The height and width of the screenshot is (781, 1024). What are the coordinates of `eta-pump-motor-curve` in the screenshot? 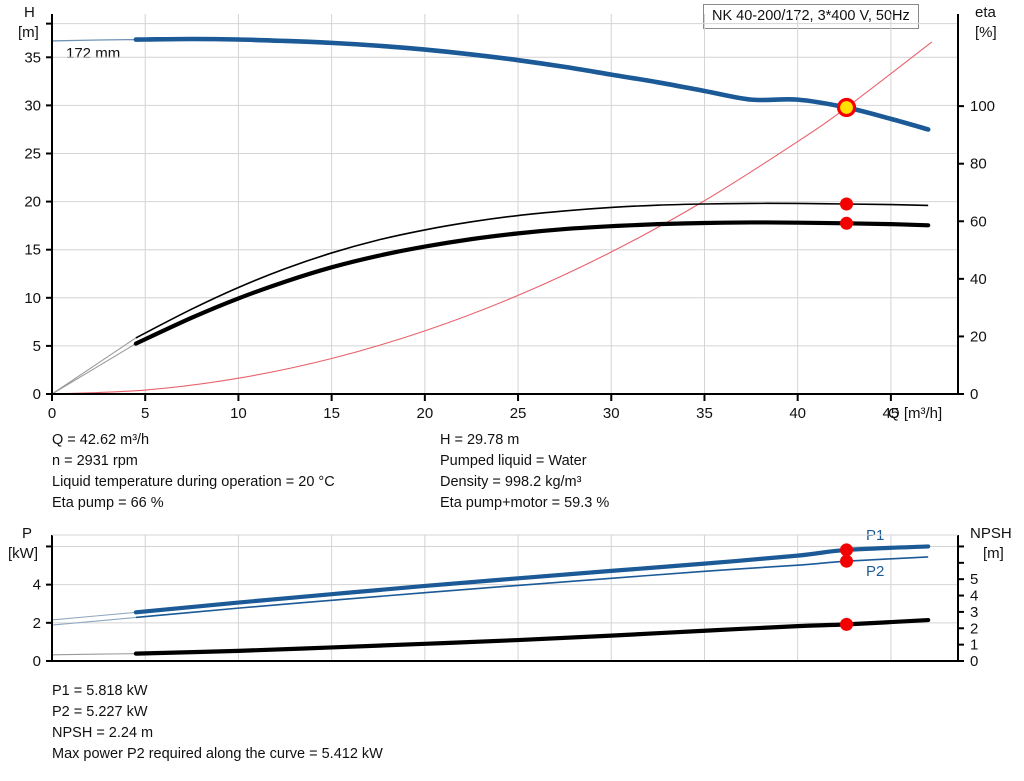 It's located at (532, 283).